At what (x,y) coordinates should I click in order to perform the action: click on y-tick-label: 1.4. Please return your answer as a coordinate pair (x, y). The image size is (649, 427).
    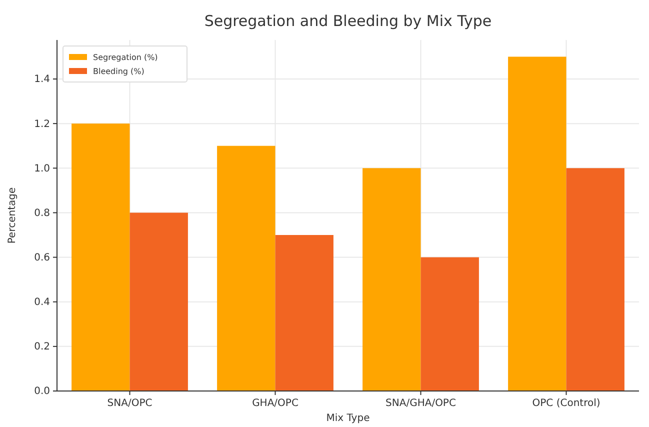
    Looking at the image, I should click on (42, 80).